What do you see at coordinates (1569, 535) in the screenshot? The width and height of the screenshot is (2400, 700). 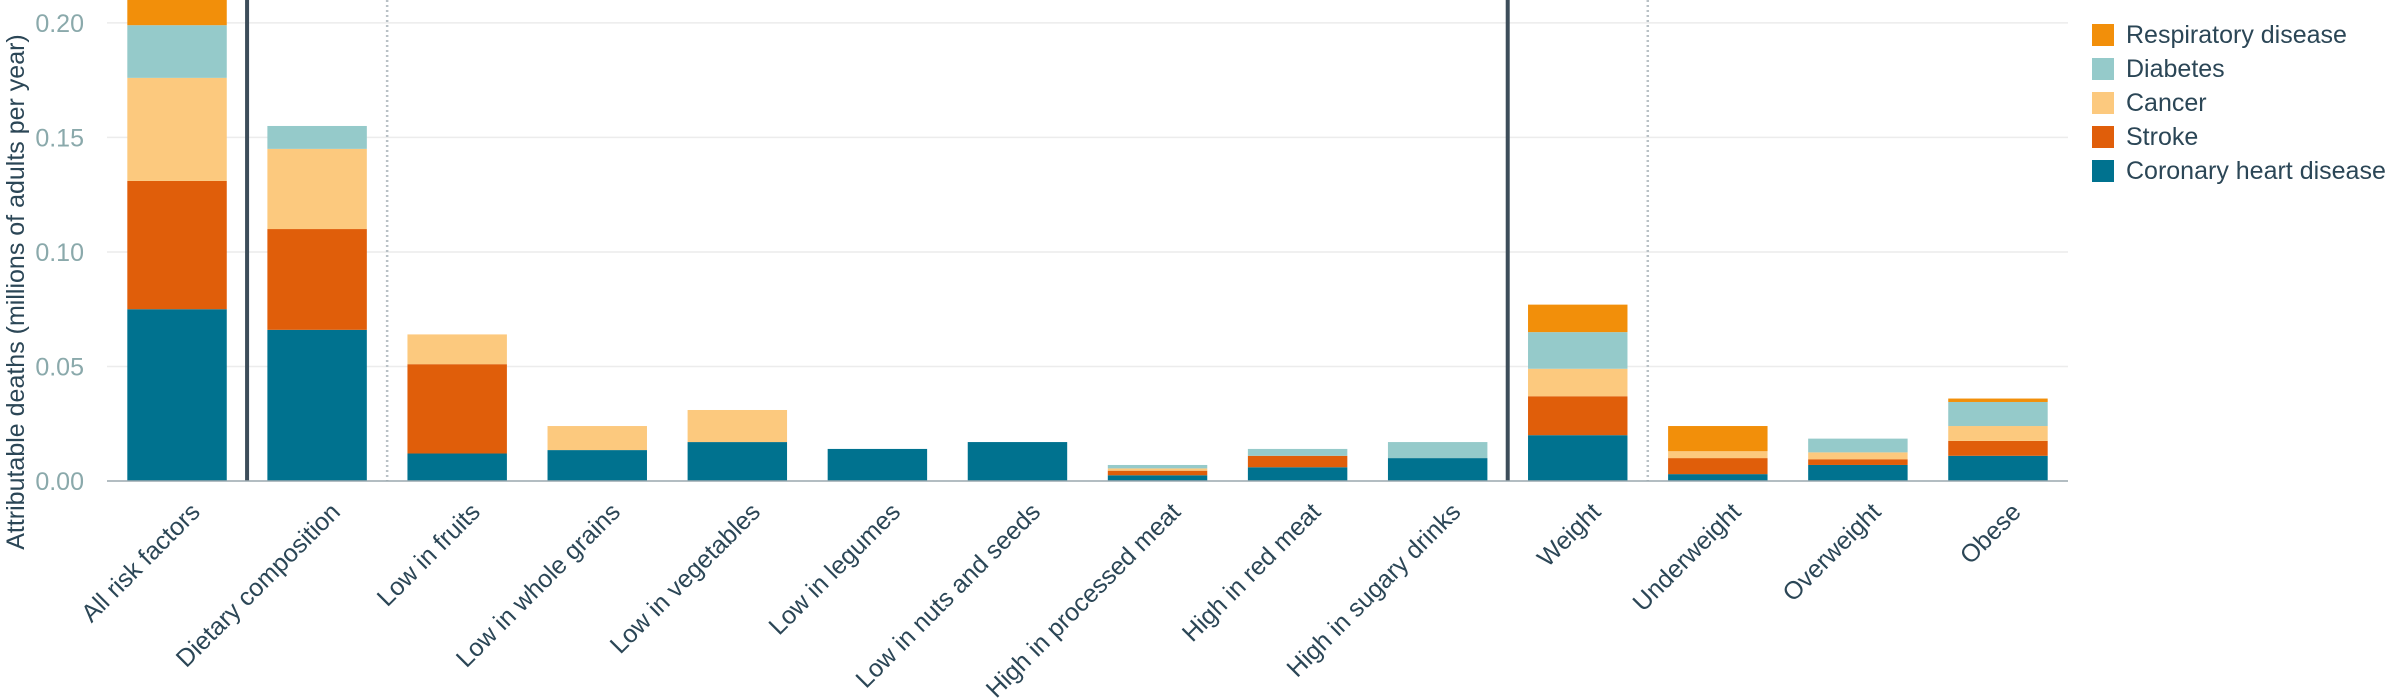 I see `x-tick-label: Weight` at bounding box center [1569, 535].